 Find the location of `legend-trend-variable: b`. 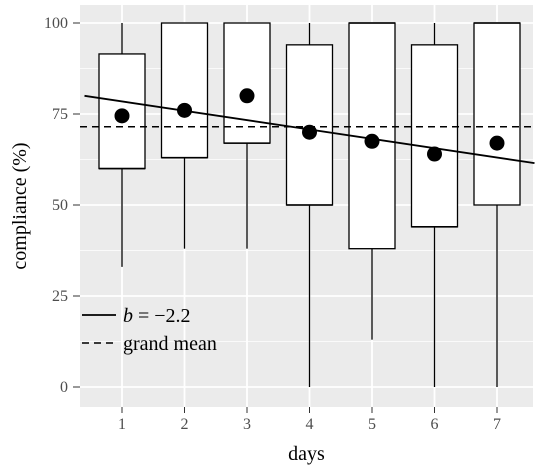

legend-trend-variable: b is located at coordinates (128, 316).